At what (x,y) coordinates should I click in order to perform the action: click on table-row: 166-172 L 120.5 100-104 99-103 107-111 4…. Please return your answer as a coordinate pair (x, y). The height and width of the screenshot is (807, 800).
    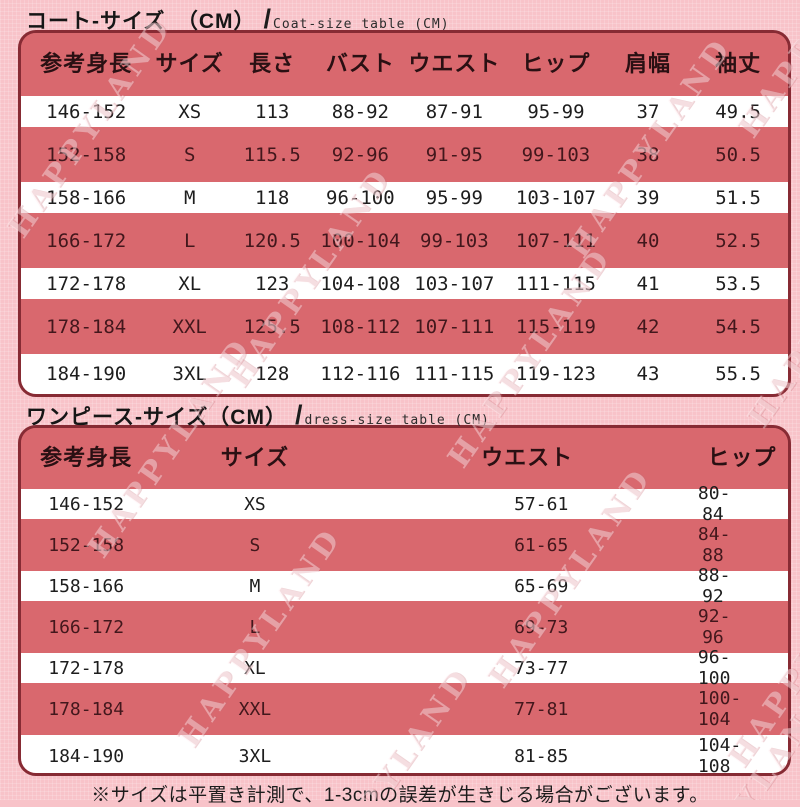
    Looking at the image, I should click on (404, 240).